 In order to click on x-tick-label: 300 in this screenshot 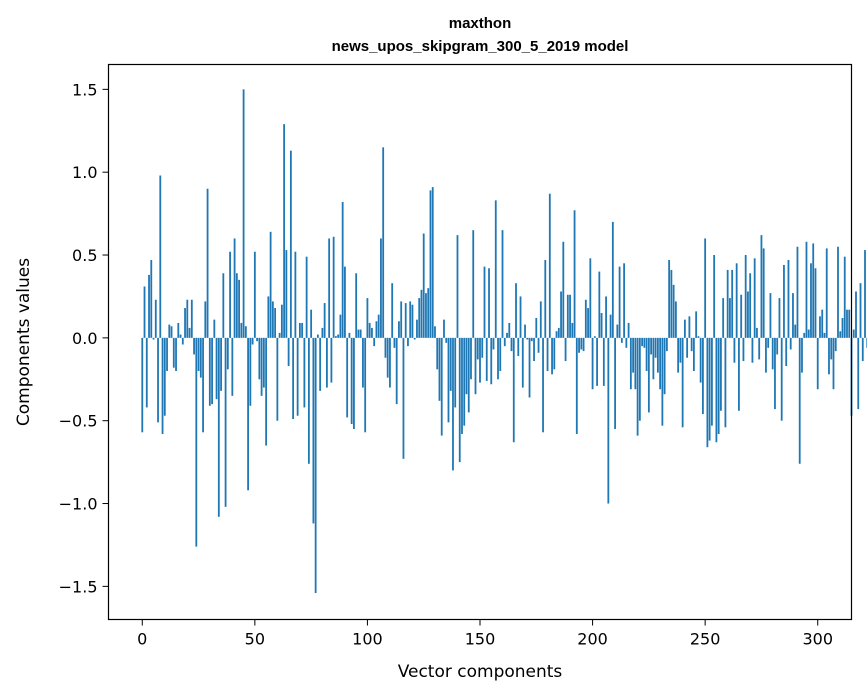, I will do `click(817, 639)`.